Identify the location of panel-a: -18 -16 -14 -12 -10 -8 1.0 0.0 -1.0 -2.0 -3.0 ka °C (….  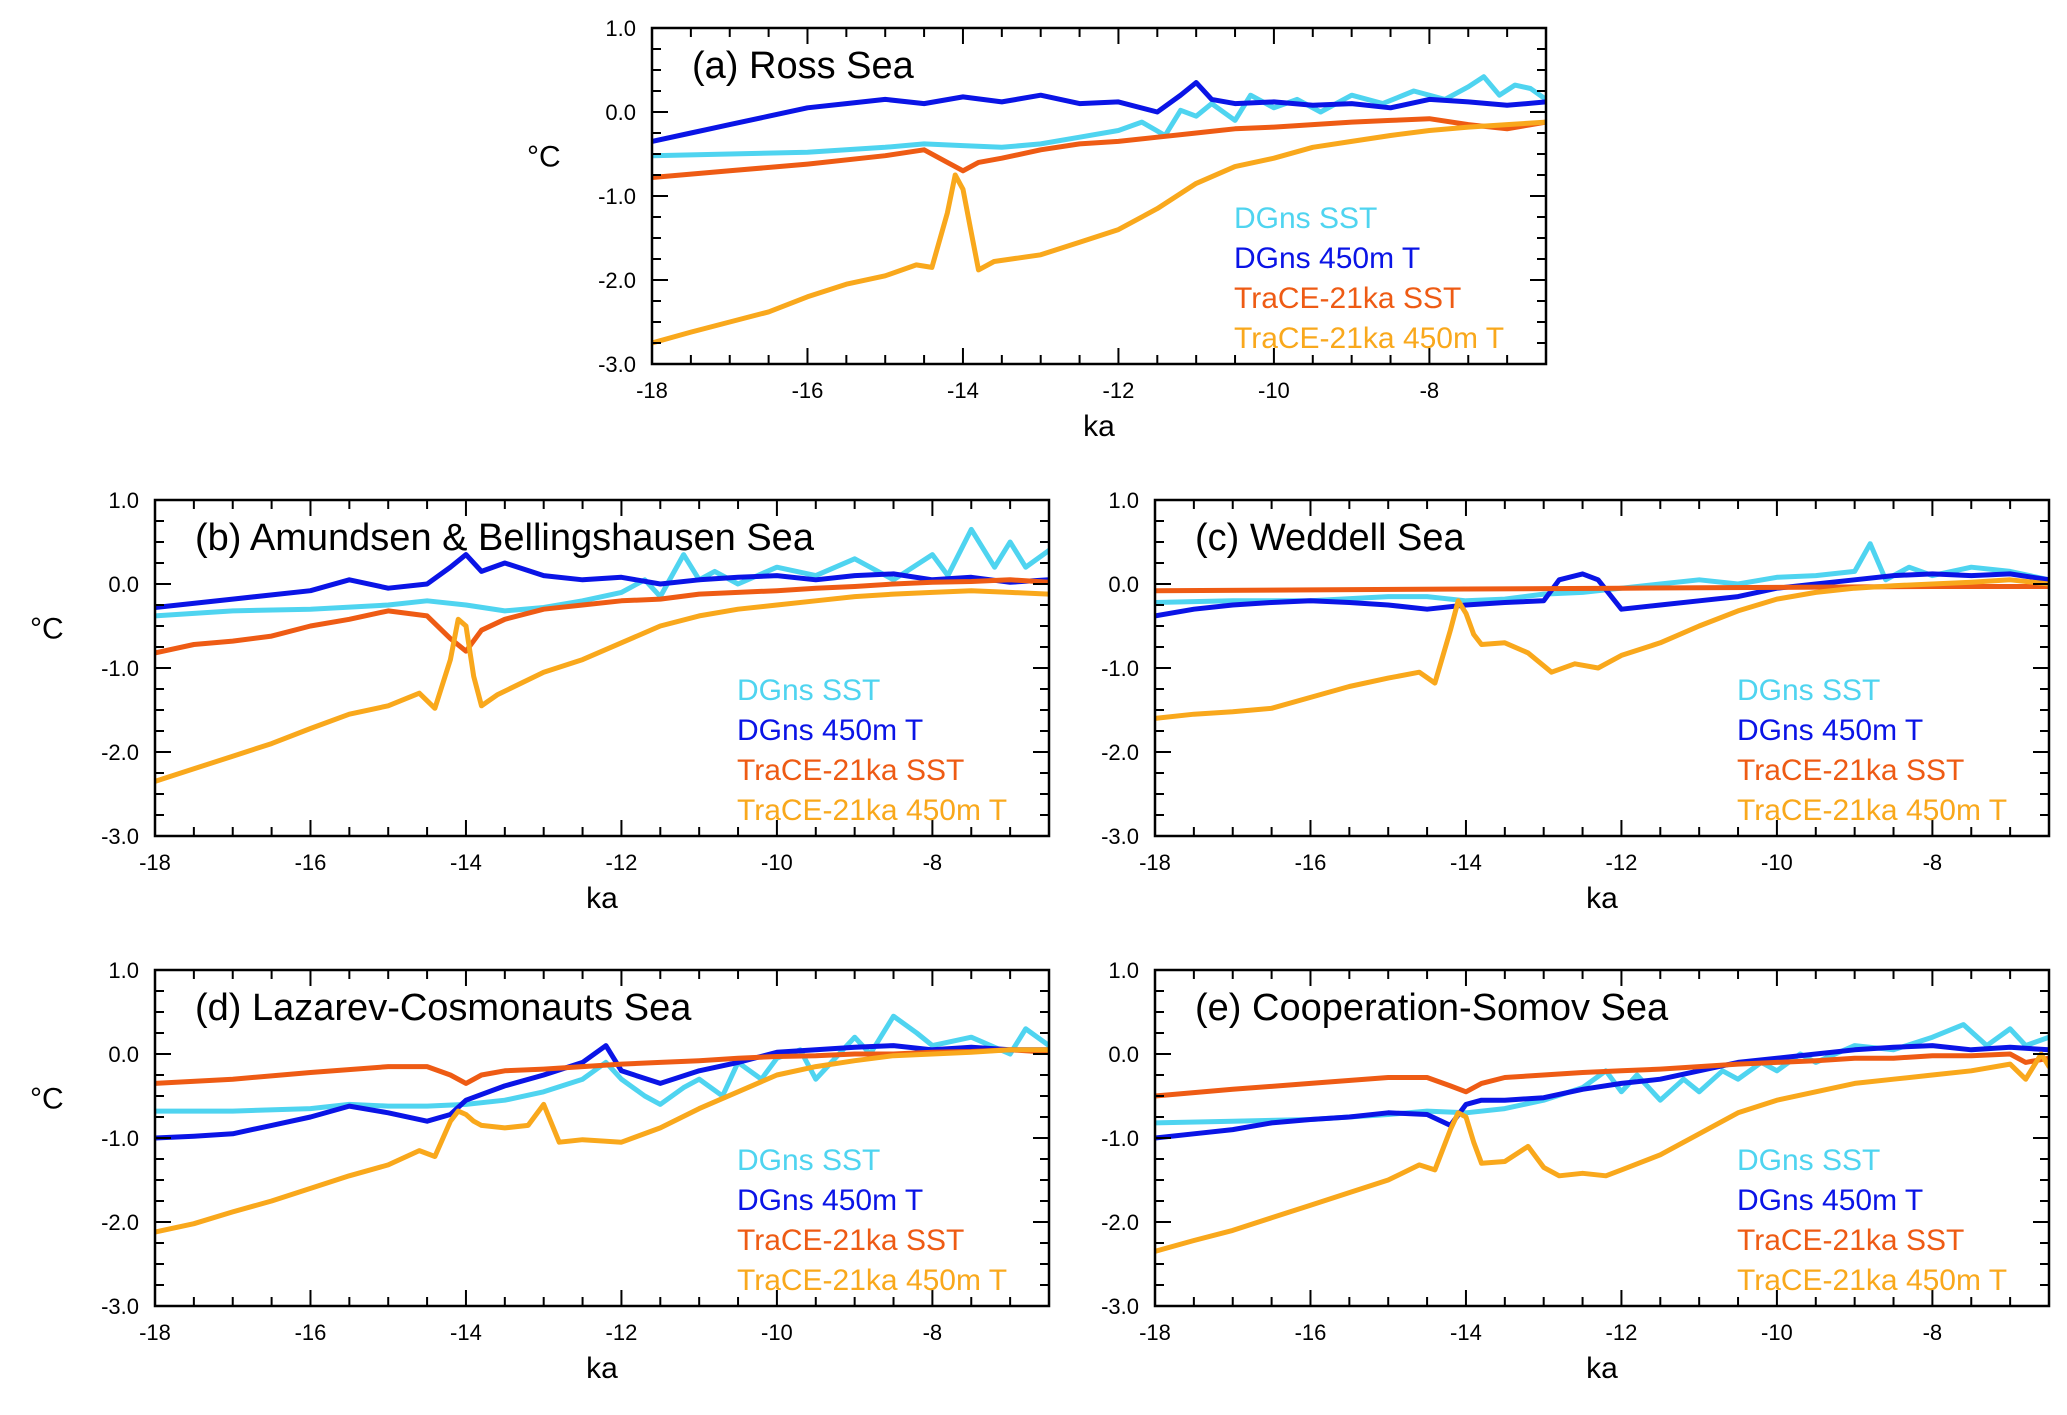
(1037, 229).